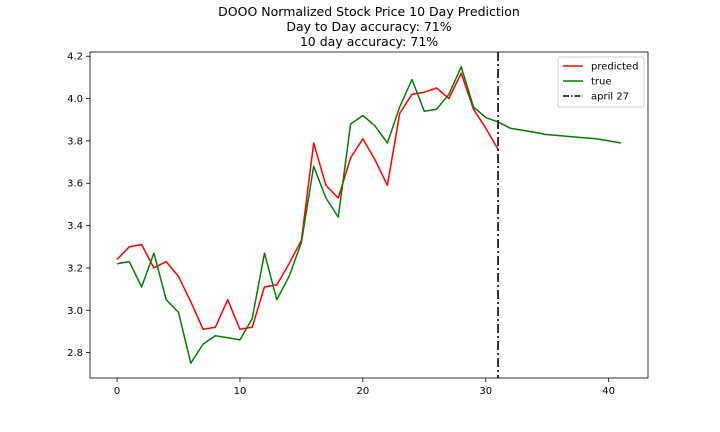 The width and height of the screenshot is (720, 432). I want to click on x-tick-label: 10, so click(240, 391).